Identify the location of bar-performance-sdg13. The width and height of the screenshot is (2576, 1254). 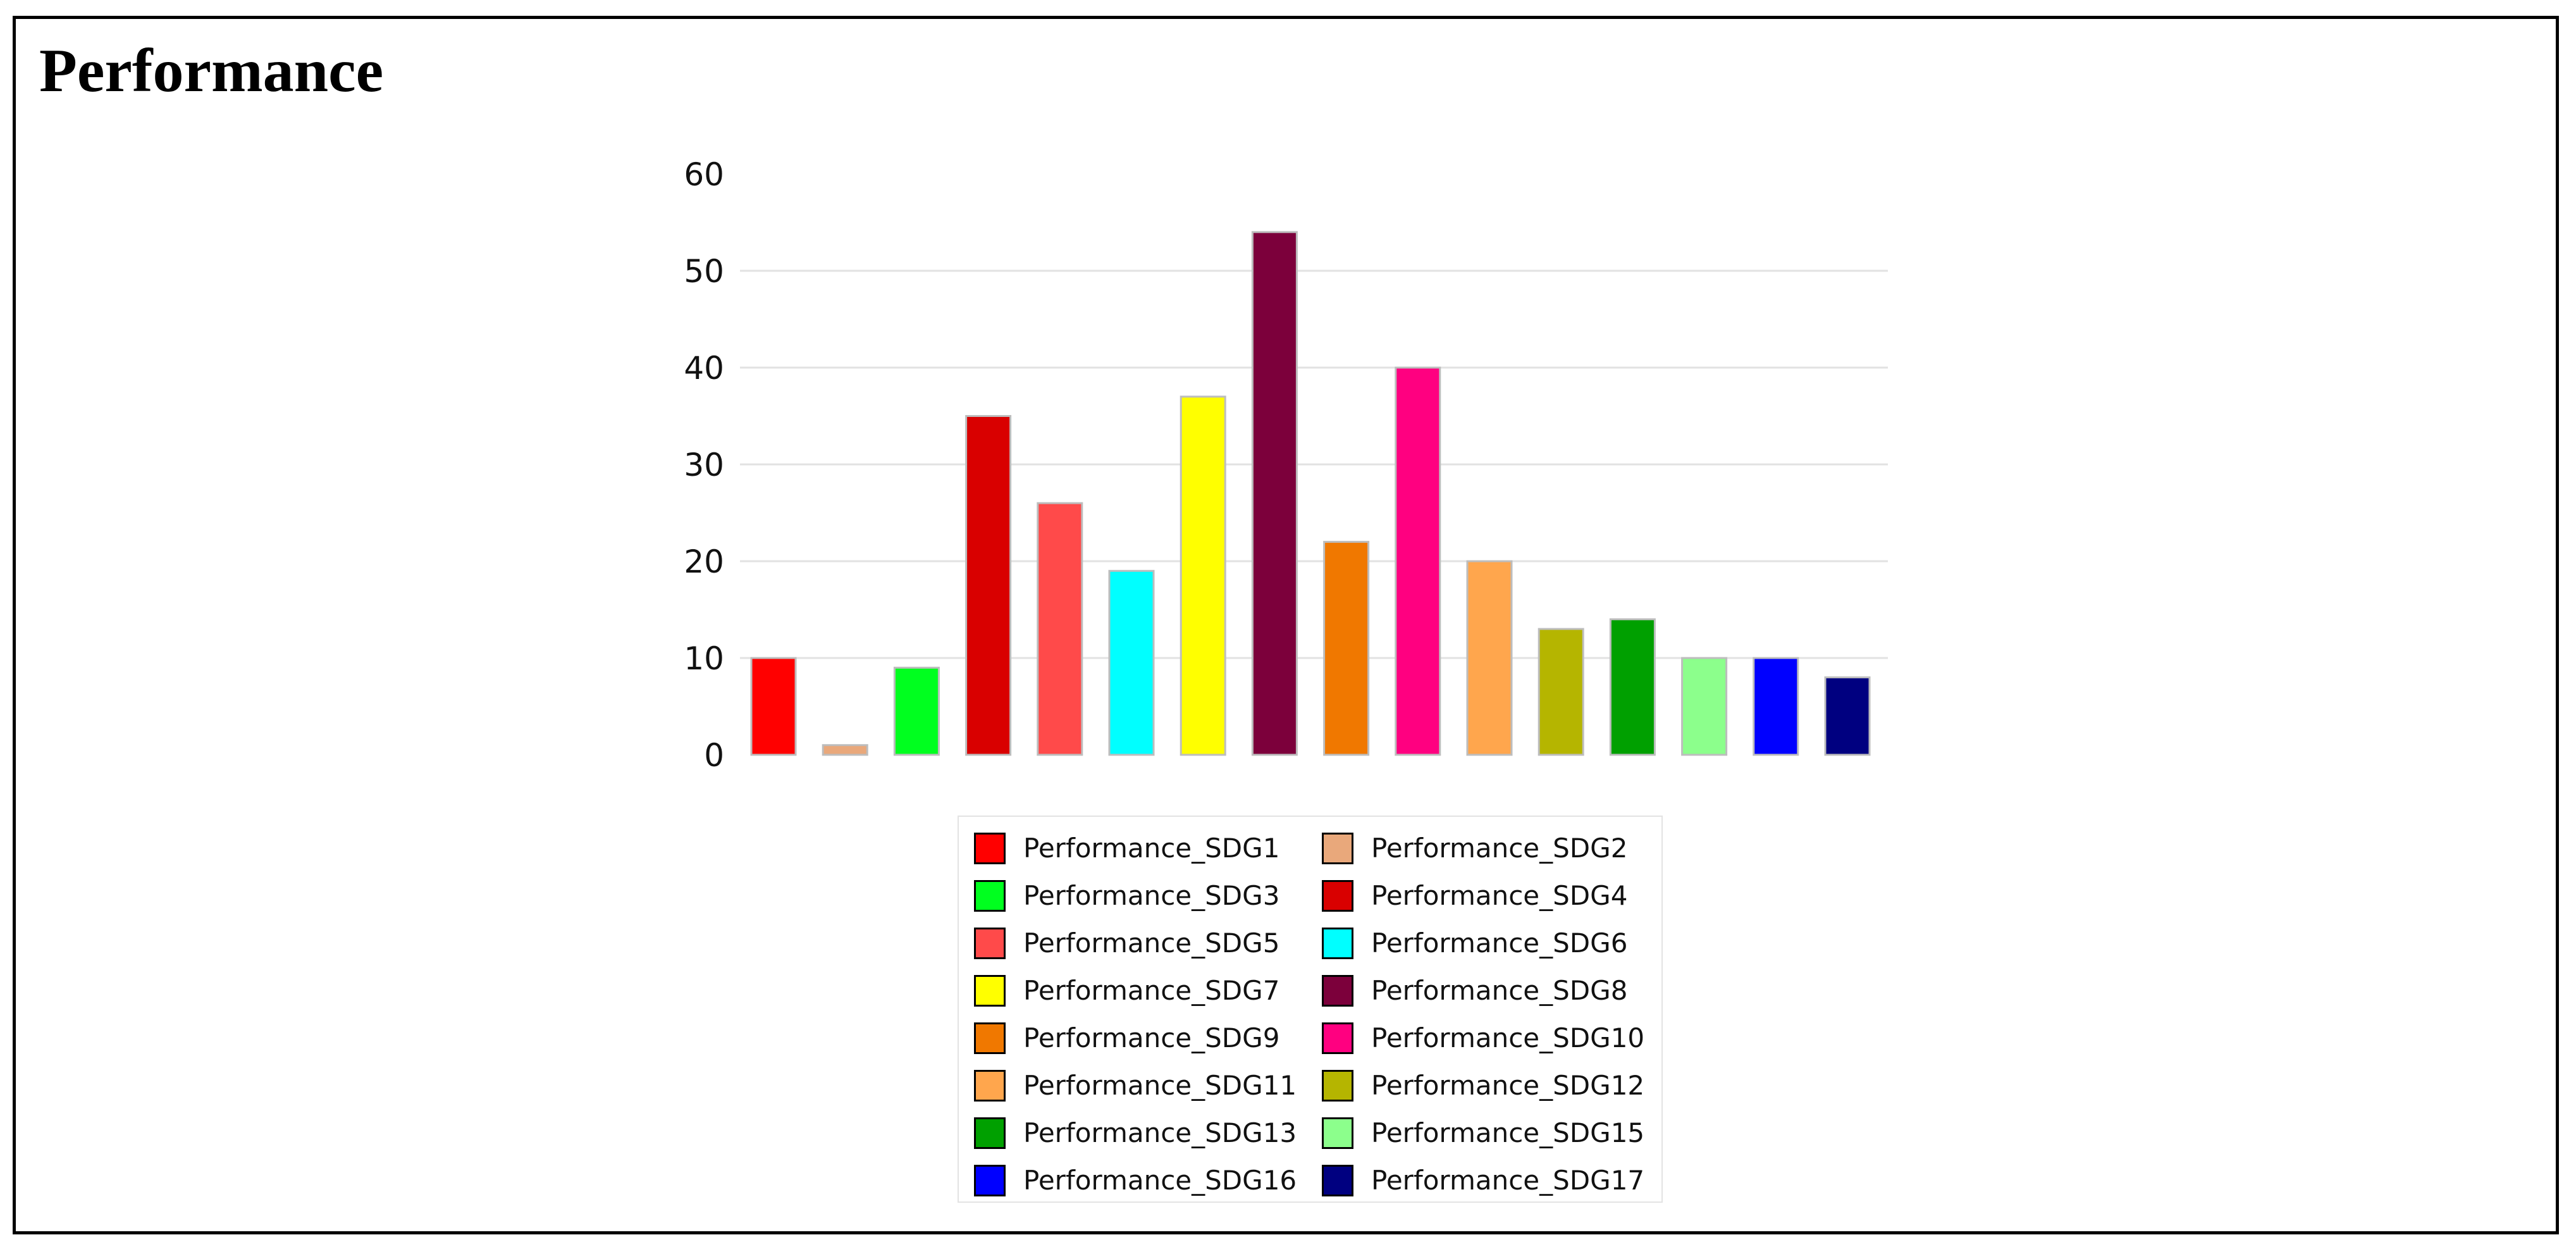
(1632, 687).